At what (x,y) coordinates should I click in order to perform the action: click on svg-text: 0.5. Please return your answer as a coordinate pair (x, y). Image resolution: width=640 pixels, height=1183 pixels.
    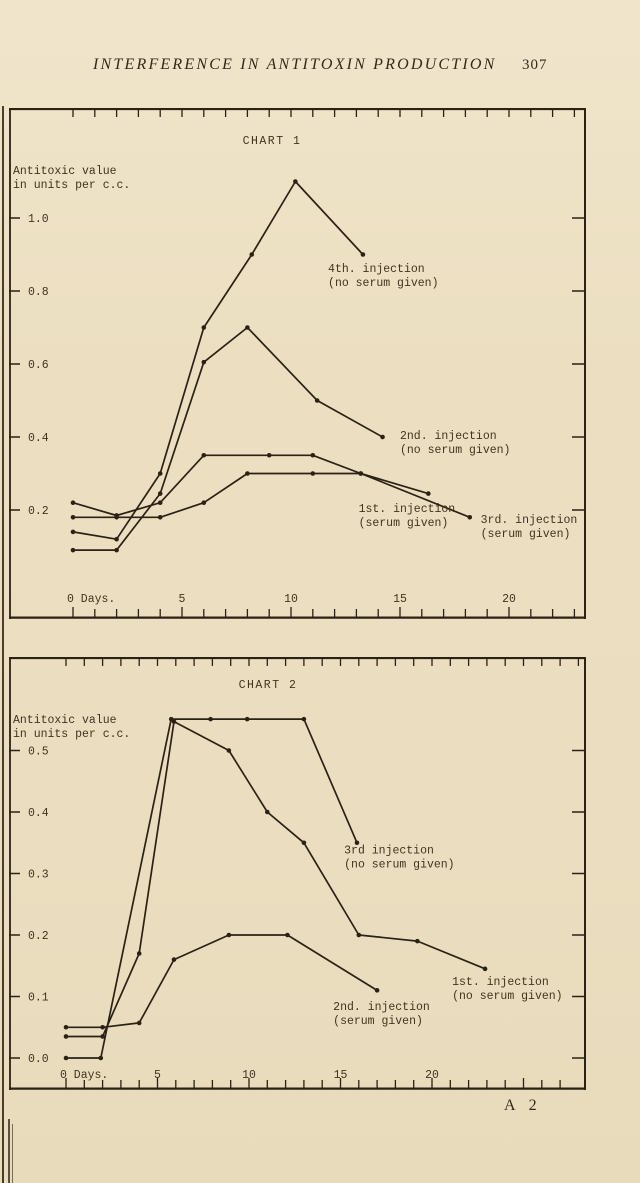
    Looking at the image, I should click on (38, 752).